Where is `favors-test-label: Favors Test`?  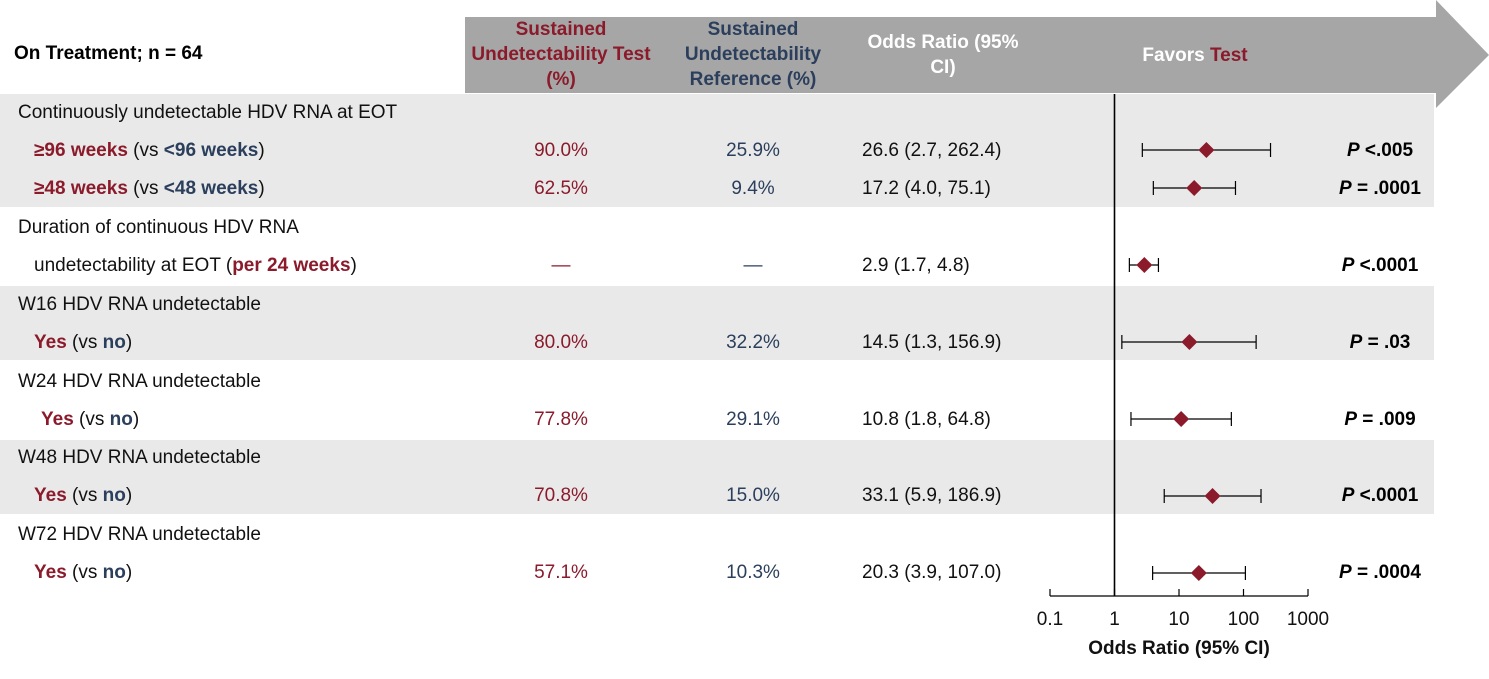 favors-test-label: Favors Test is located at coordinates (1195, 55).